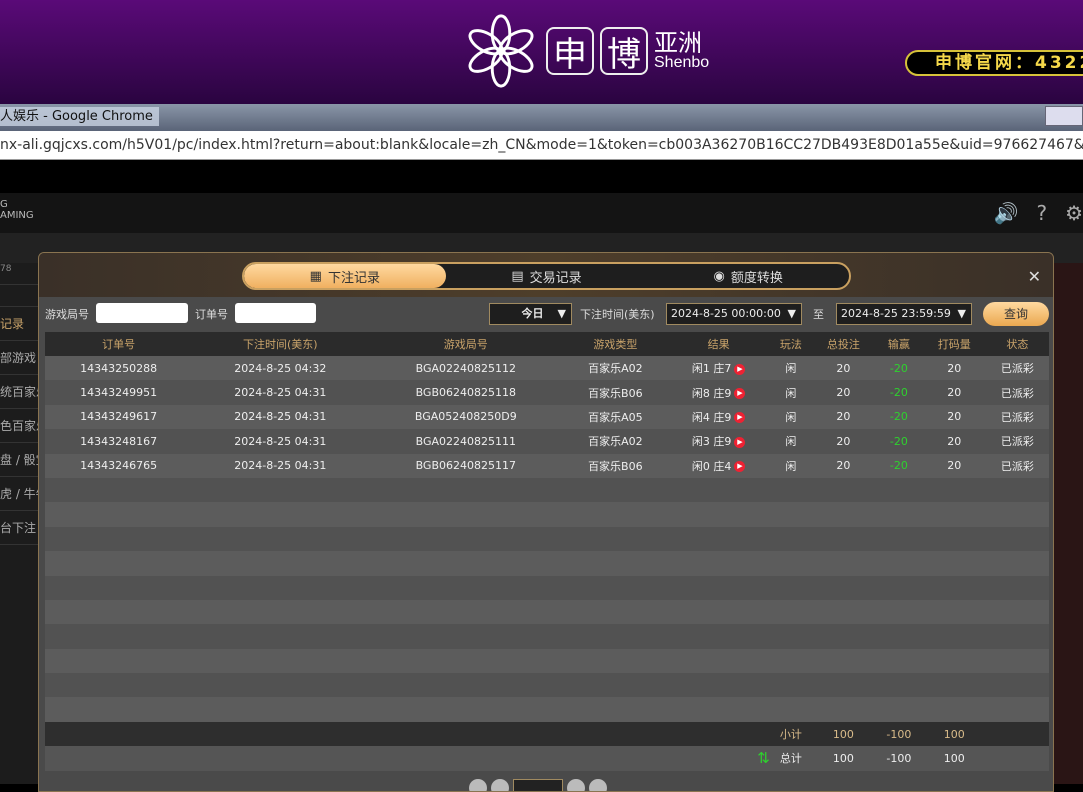 The width and height of the screenshot is (1083, 792). What do you see at coordinates (541, 117) in the screenshot?
I see `window-titlebar: 人娱乐 - Google Chrome` at bounding box center [541, 117].